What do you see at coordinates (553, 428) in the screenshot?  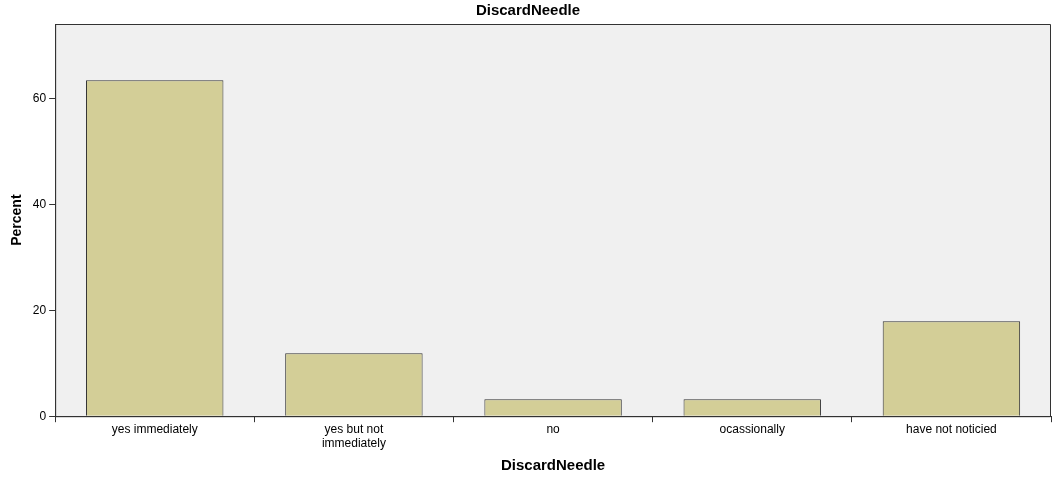 I see `x-tick-label: no` at bounding box center [553, 428].